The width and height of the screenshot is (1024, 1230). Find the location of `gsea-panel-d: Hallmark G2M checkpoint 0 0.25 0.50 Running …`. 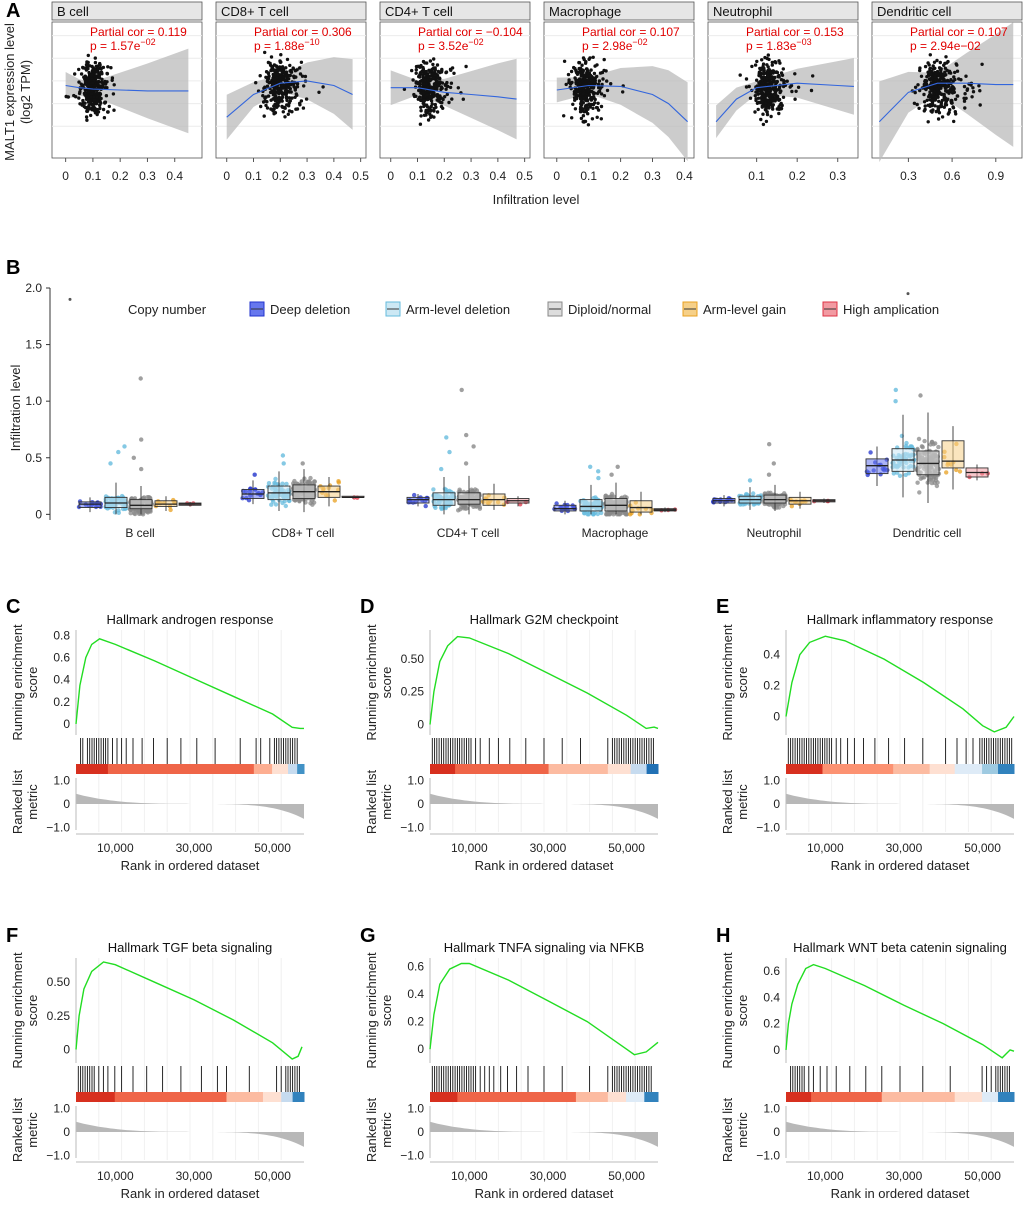

gsea-panel-d: Hallmark G2M checkpoint 0 0.25 0.50 Running … is located at coordinates (511, 742).